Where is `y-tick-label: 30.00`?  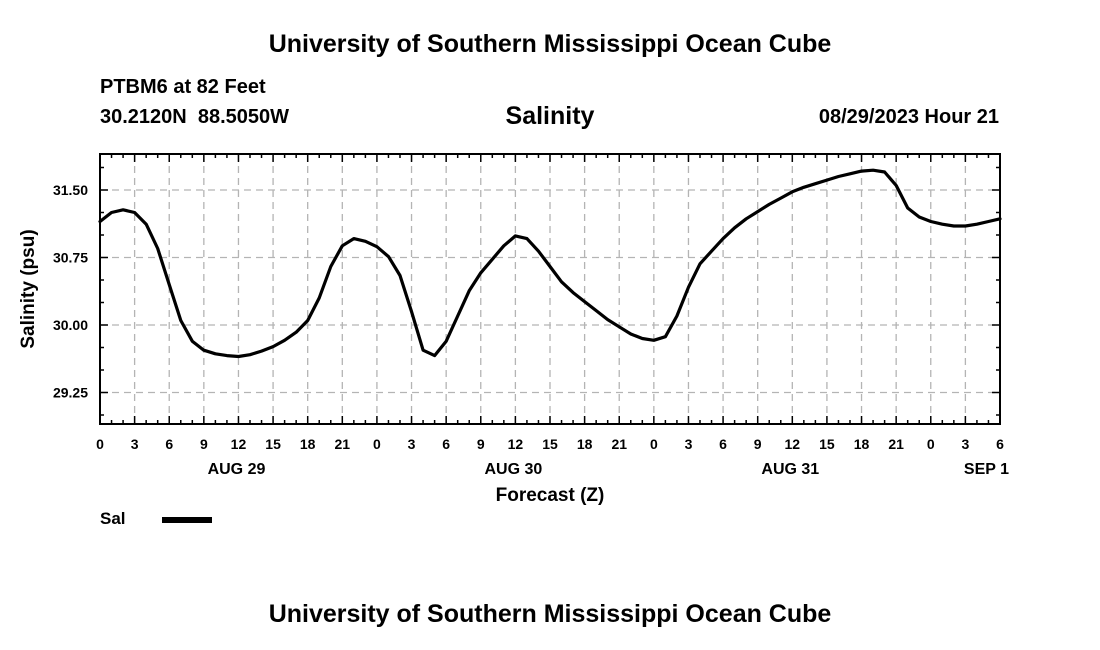
y-tick-label: 30.00 is located at coordinates (70, 325).